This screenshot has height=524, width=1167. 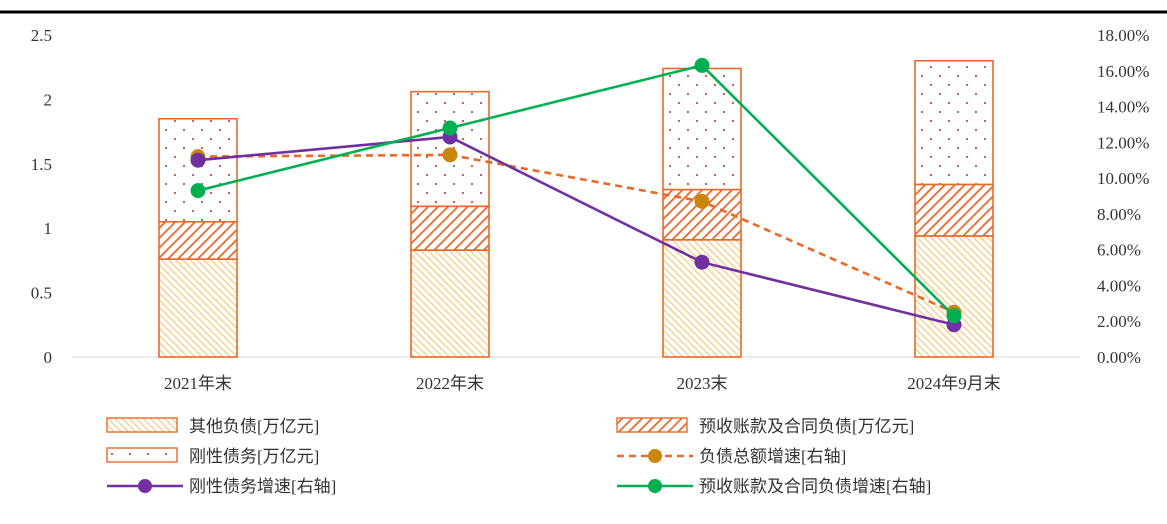 I want to click on y-right-tick-label: 10.00%, so click(x=1123, y=178).